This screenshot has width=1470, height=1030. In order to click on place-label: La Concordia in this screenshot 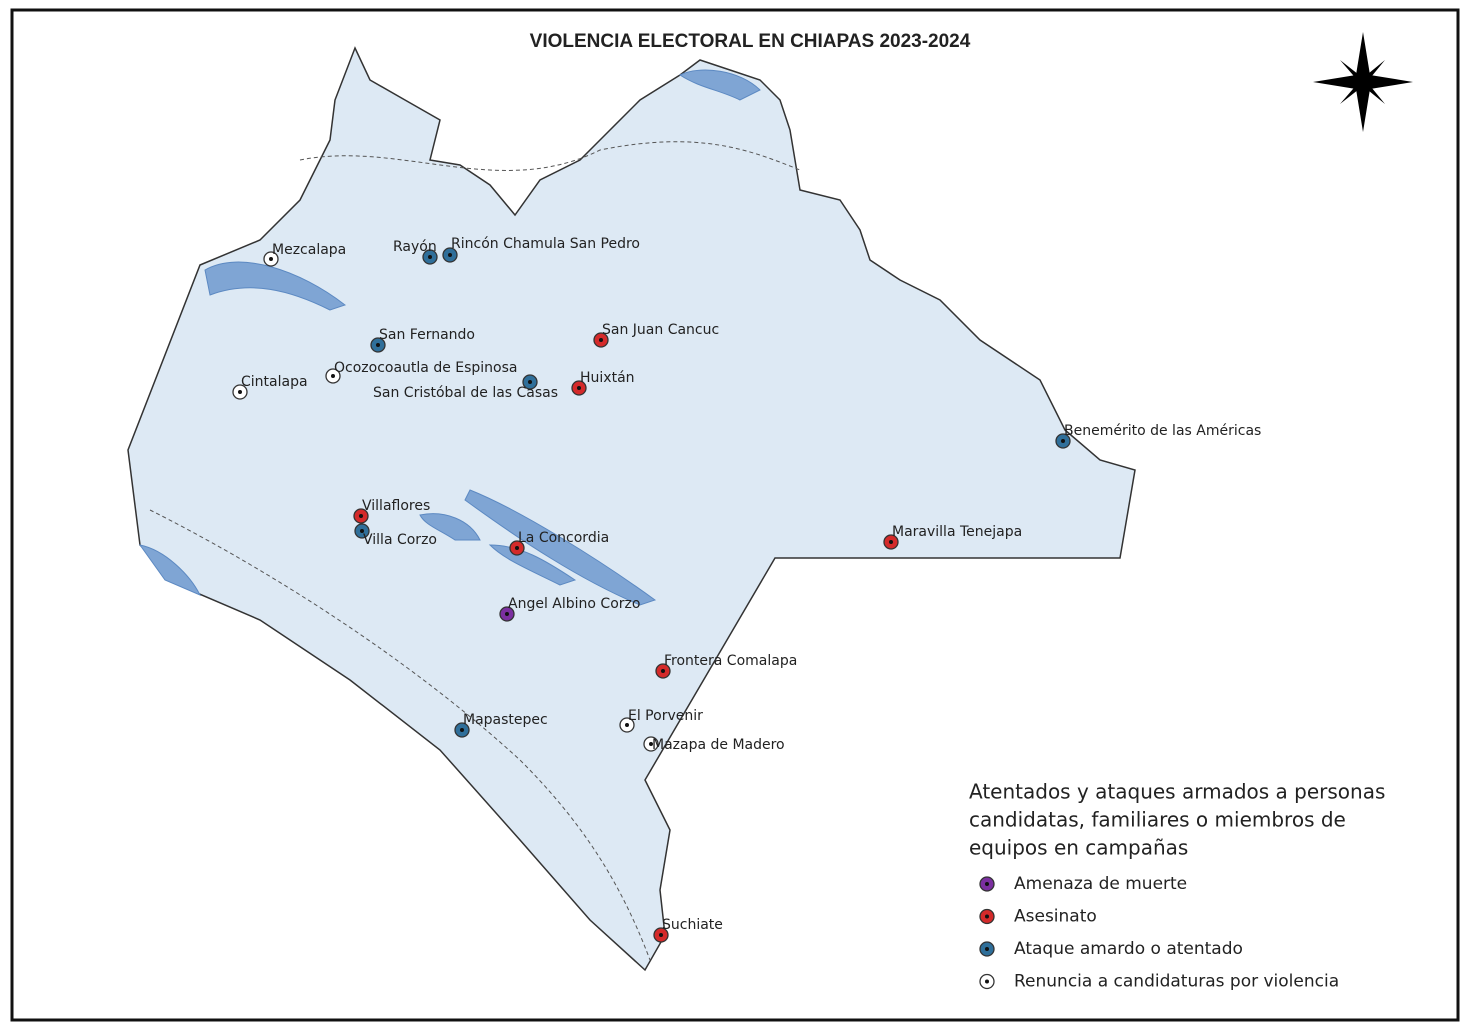, I will do `click(563, 538)`.